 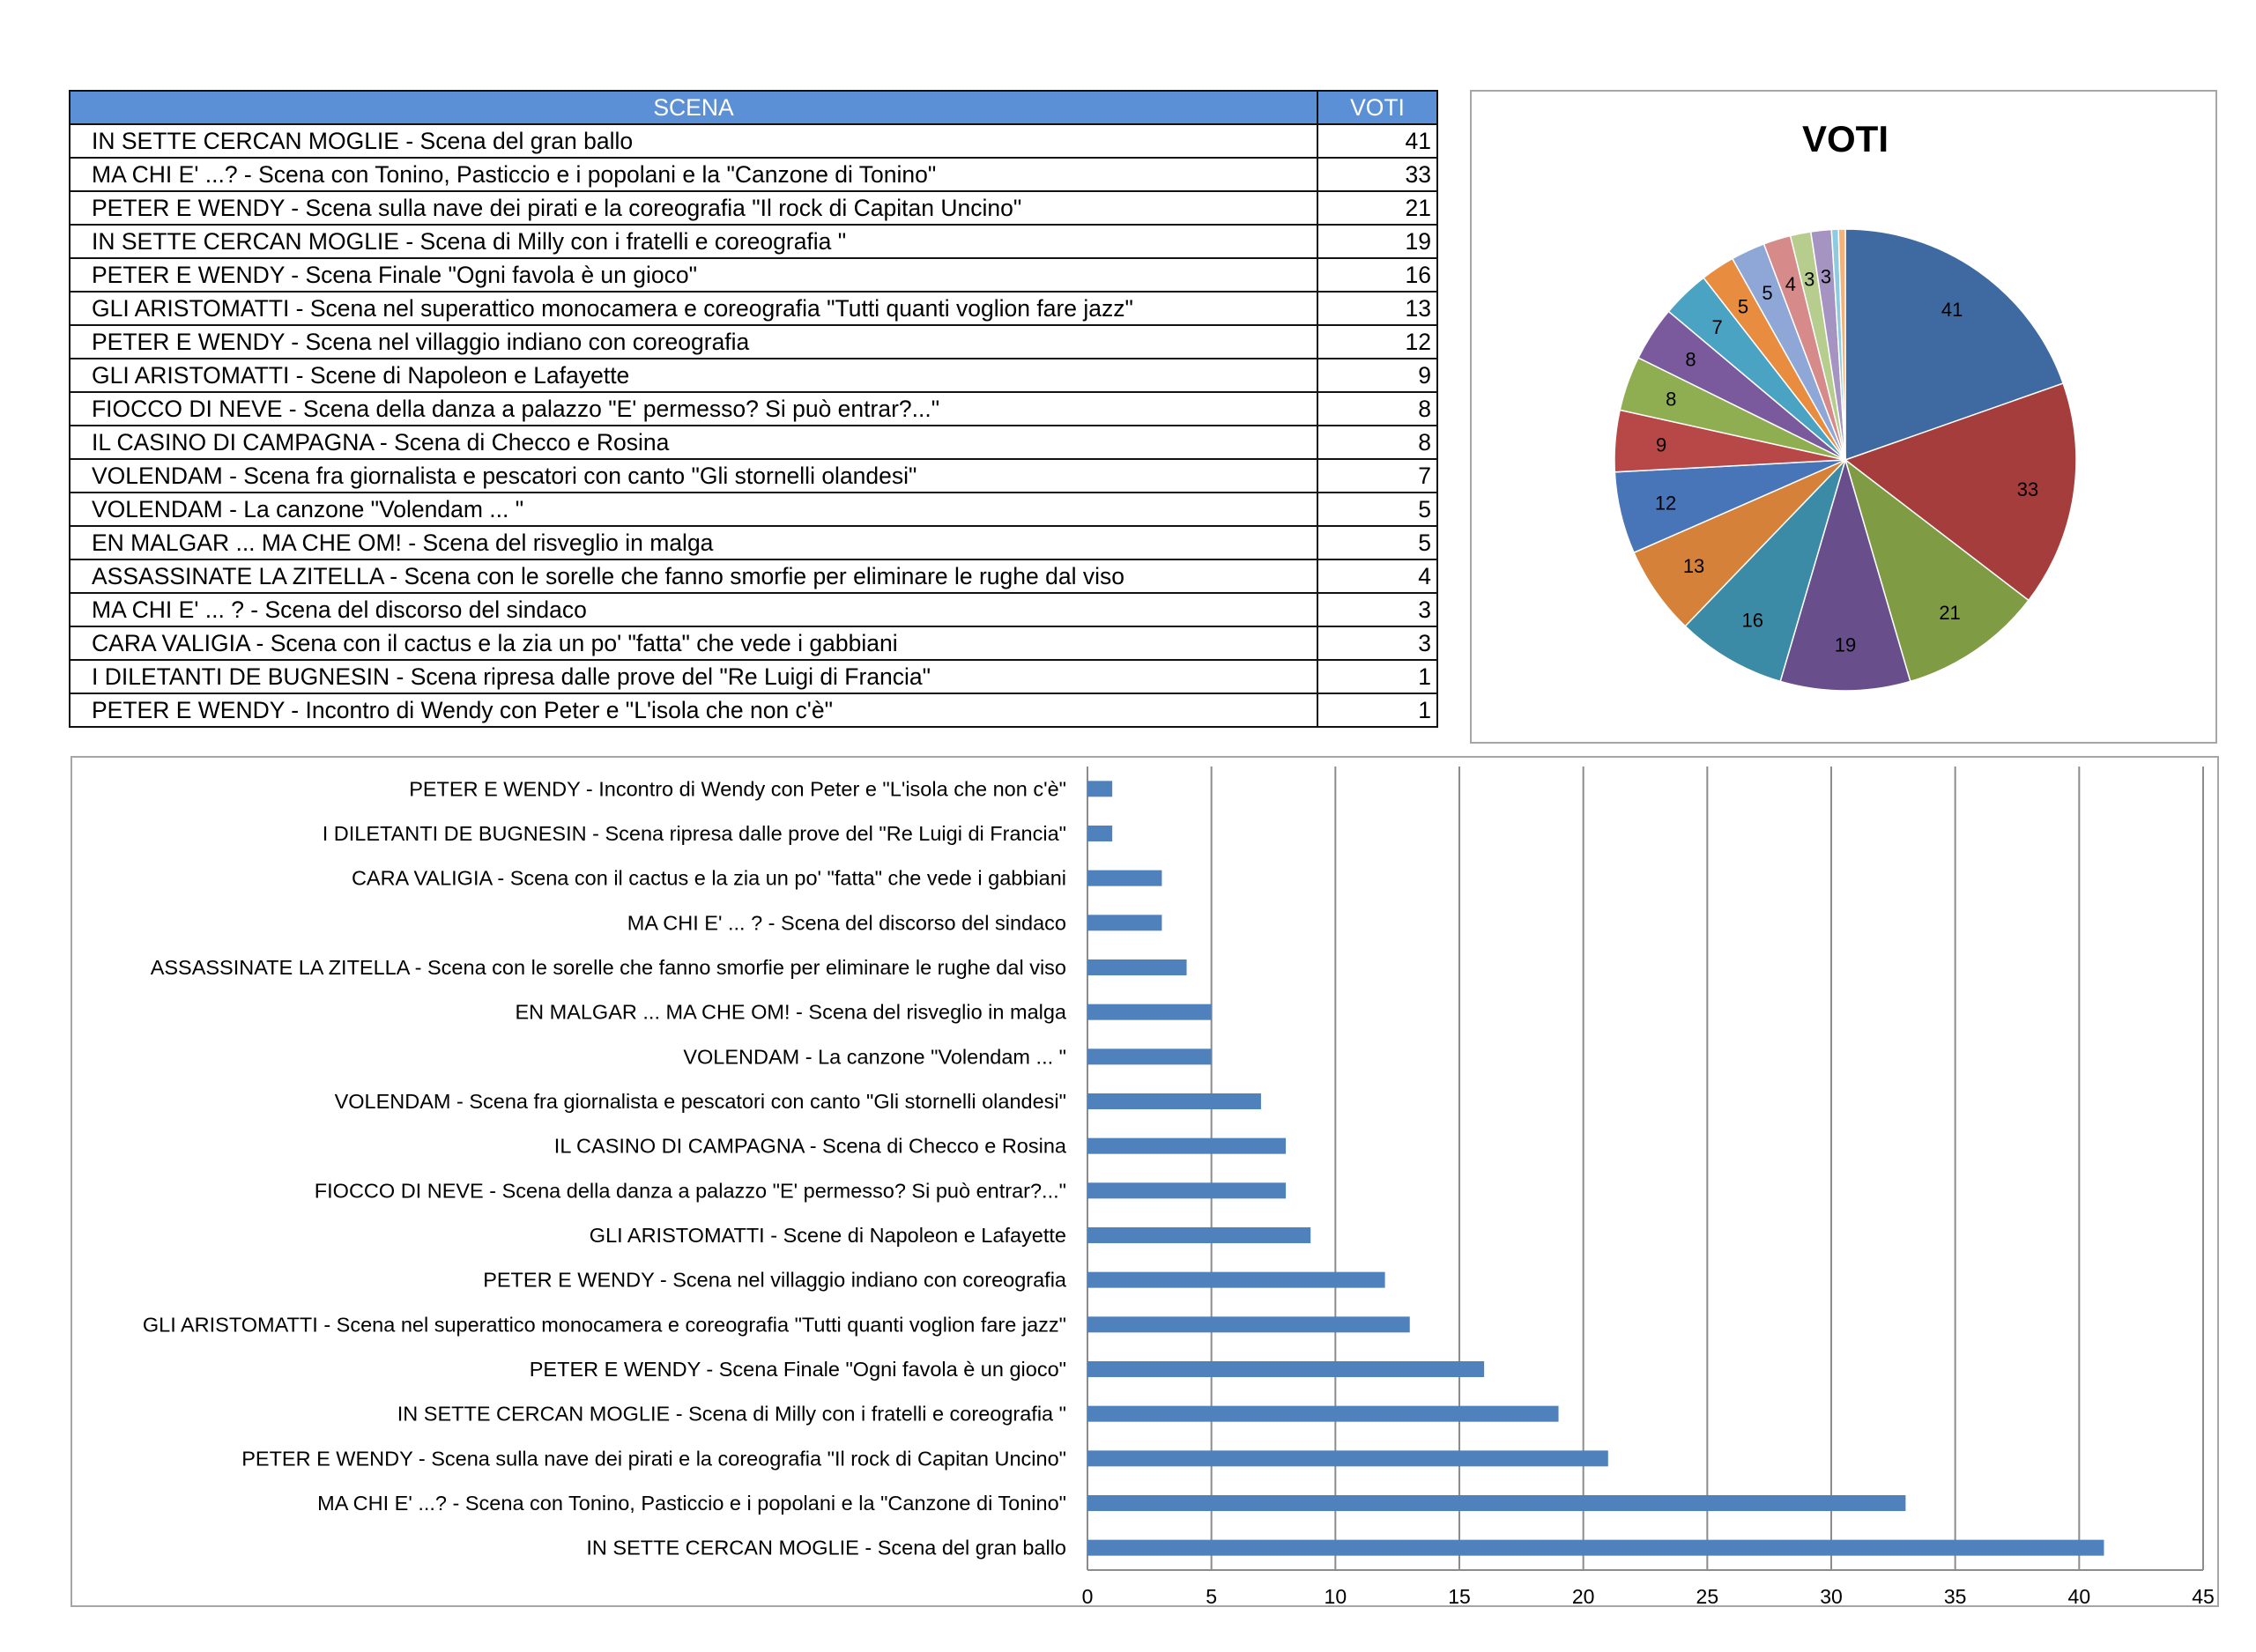 What do you see at coordinates (1694, 566) in the screenshot?
I see `pie-data-label: 13` at bounding box center [1694, 566].